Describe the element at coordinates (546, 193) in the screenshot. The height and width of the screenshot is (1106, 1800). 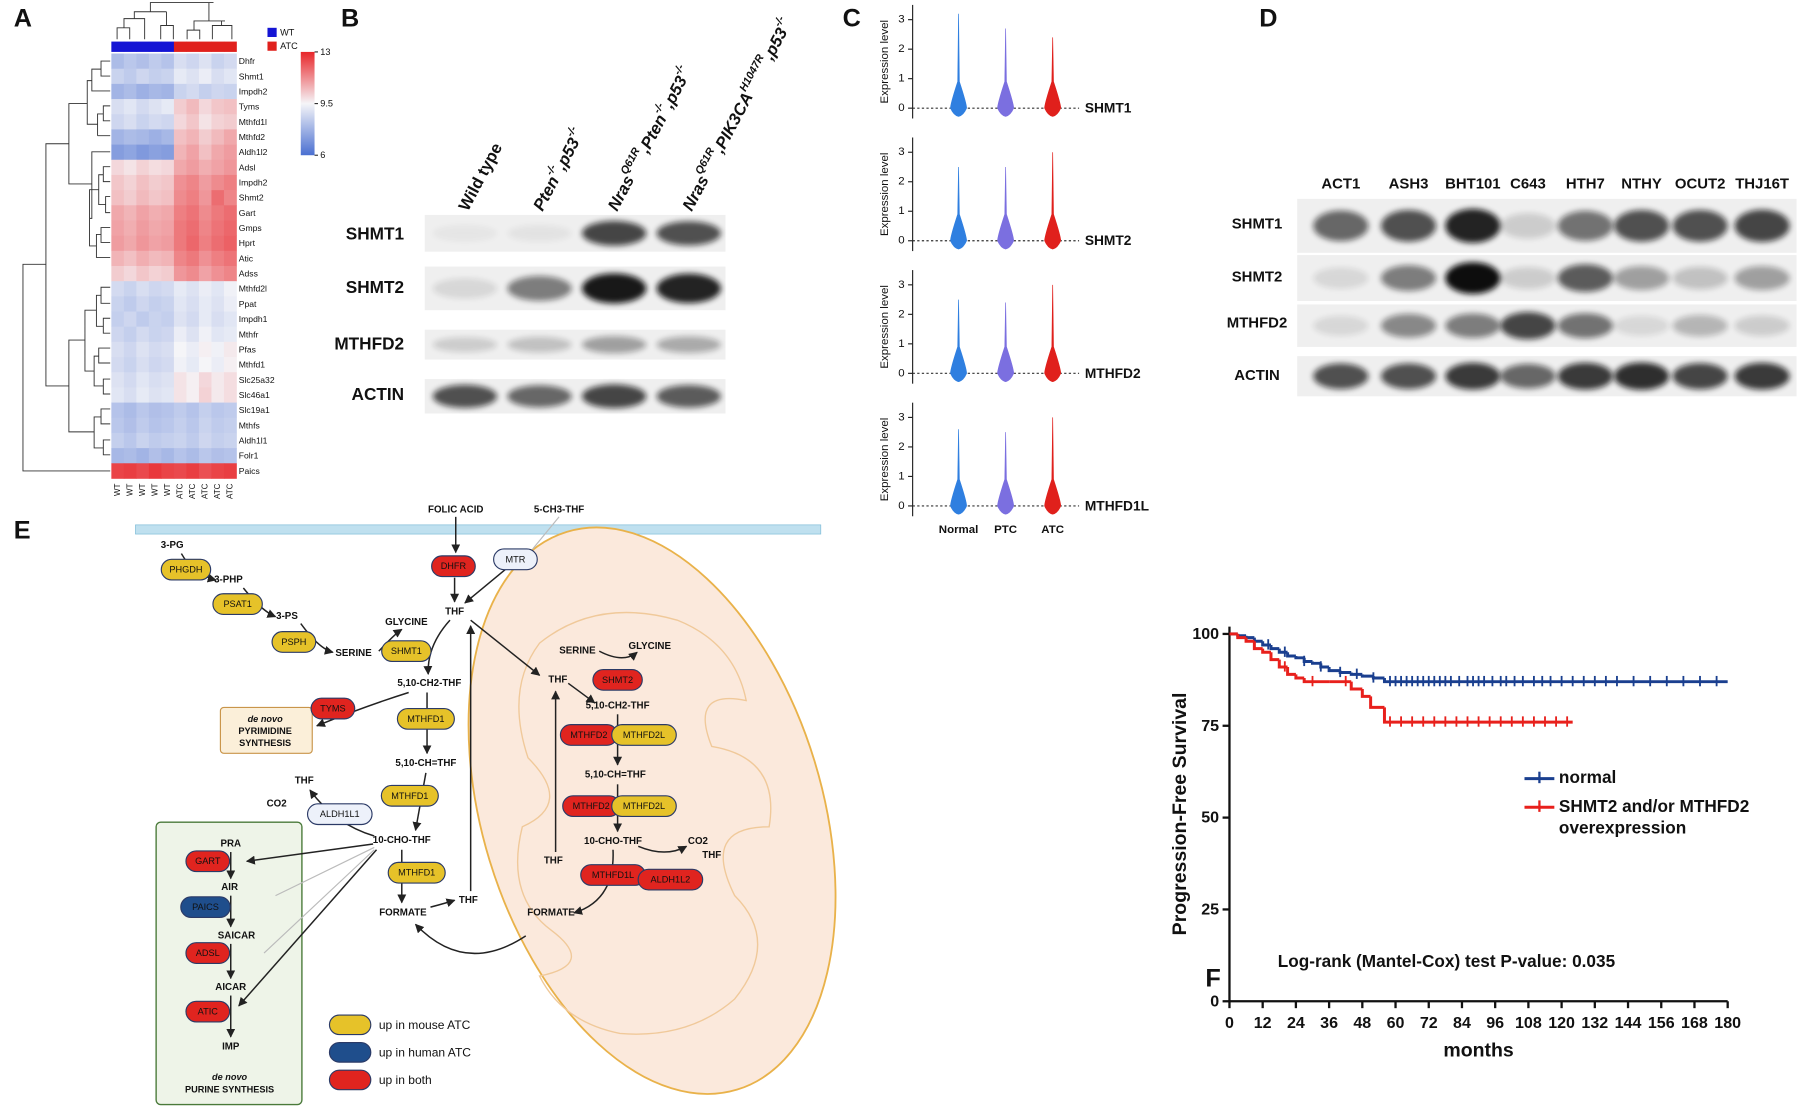
I see `sample-label-part: Pten` at that location.